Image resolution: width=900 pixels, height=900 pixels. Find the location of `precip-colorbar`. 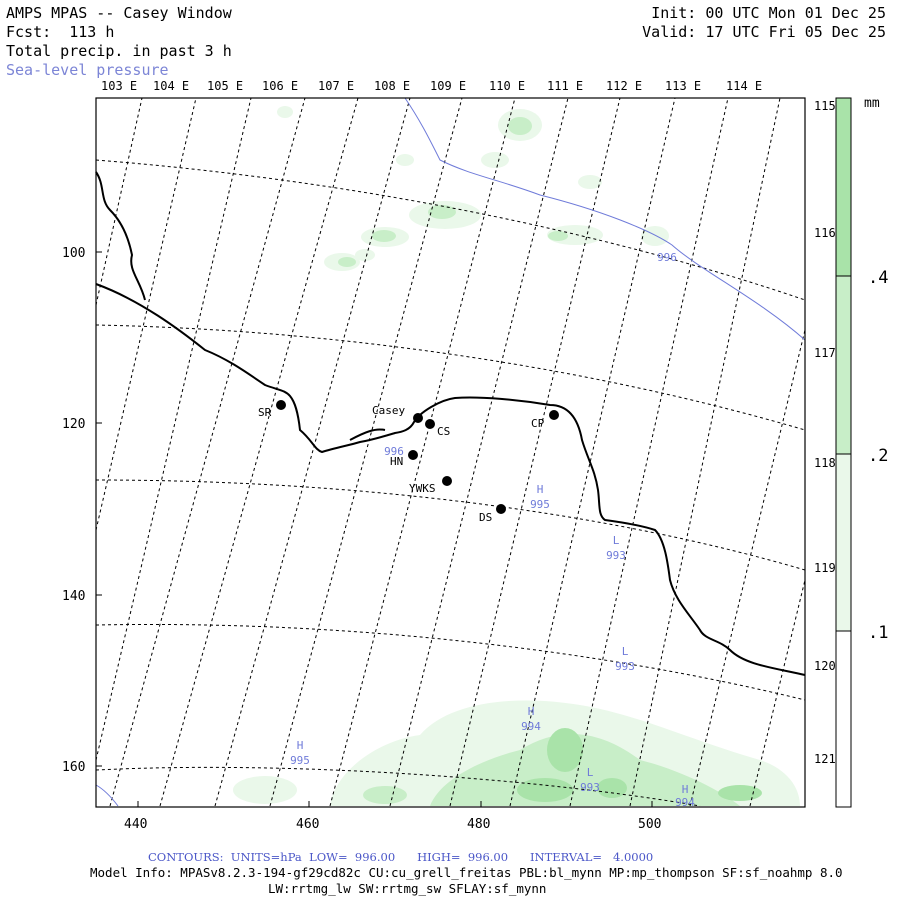

precip-colorbar is located at coordinates (843, 452).